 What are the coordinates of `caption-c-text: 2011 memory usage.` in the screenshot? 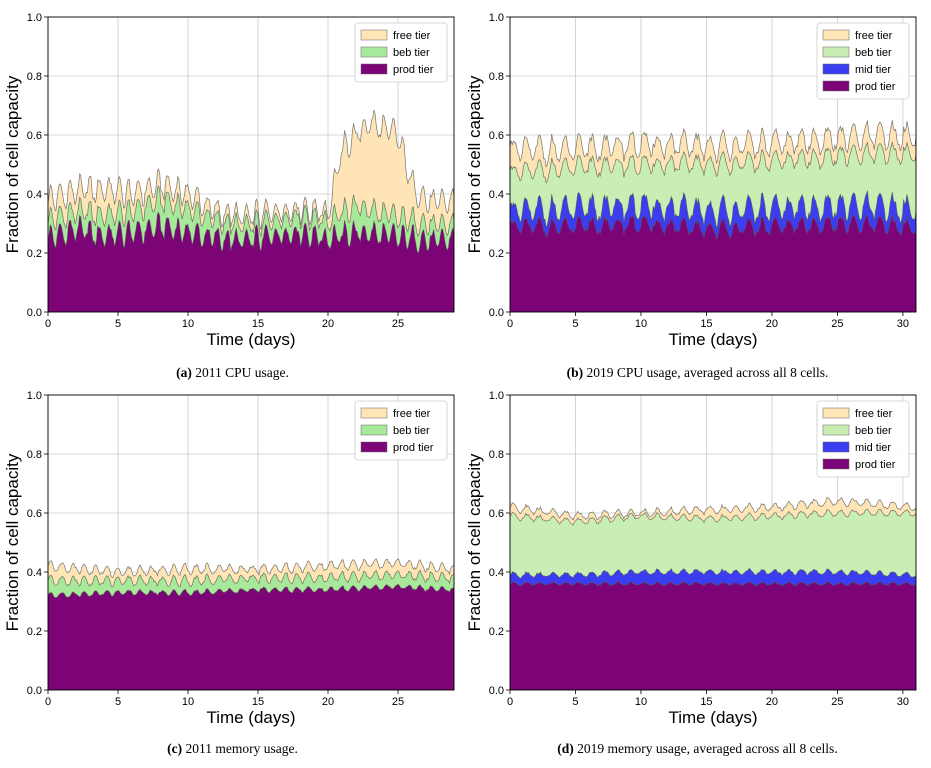 It's located at (241, 748).